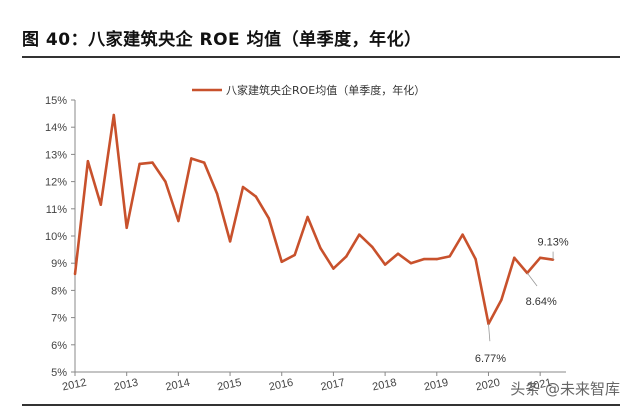  Describe the element at coordinates (74, 385) in the screenshot. I see `x-tick-label: 2012` at that location.